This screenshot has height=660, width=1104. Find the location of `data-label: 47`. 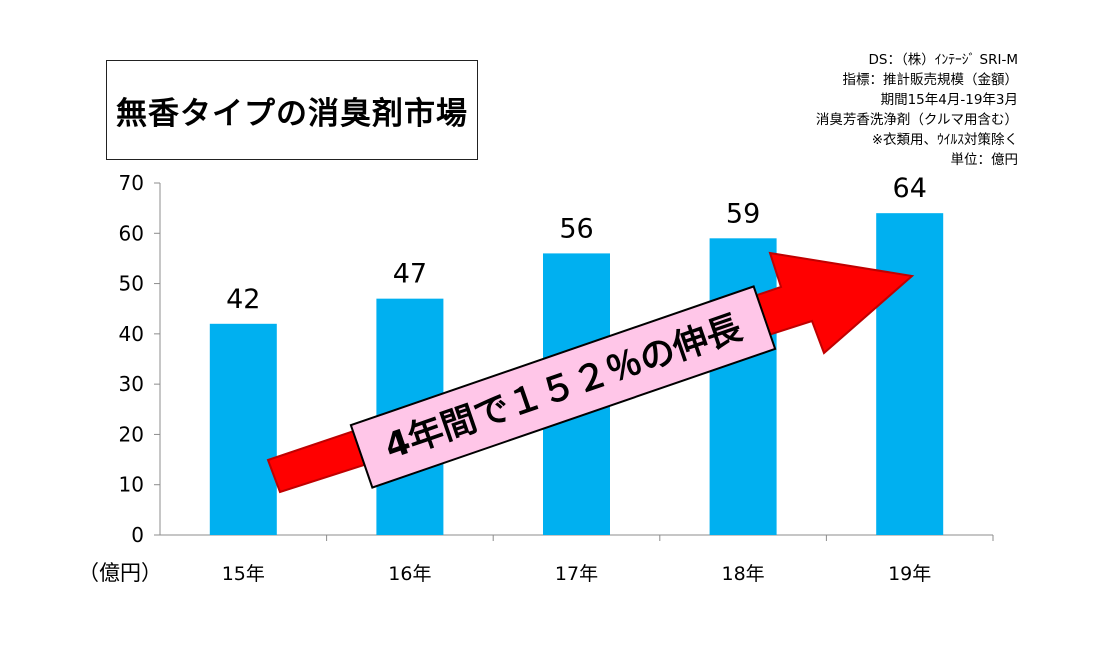

data-label: 47 is located at coordinates (410, 274).